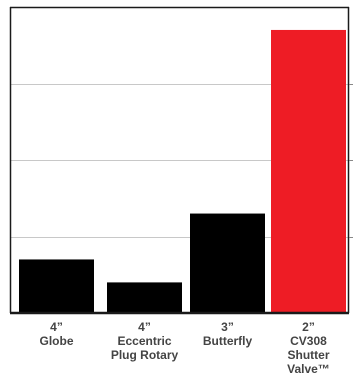 This screenshot has height=381, width=357. I want to click on category-label-2: 3” Butterfly, so click(228, 334).